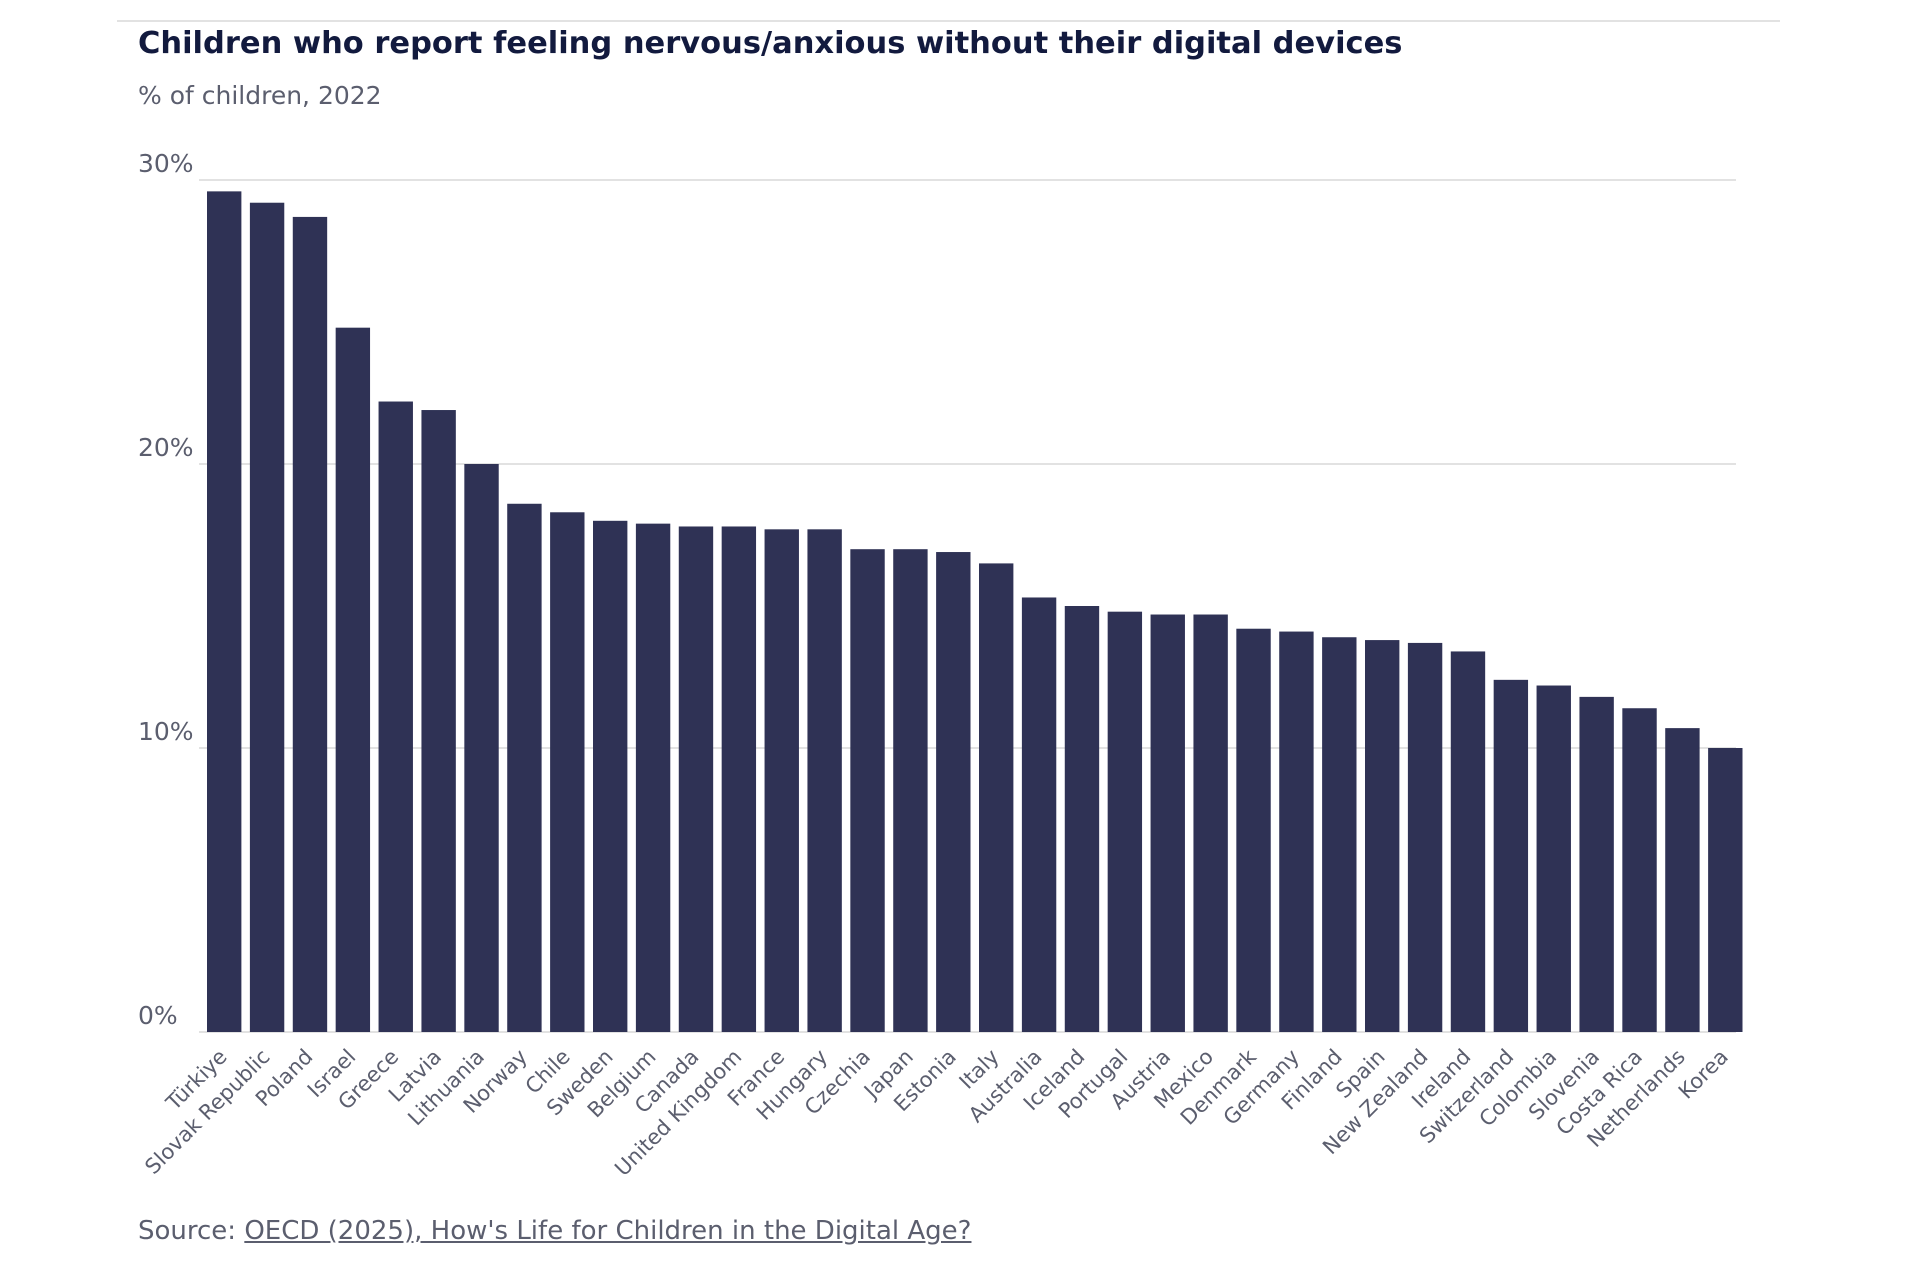  What do you see at coordinates (191, 1231) in the screenshot?
I see `source-prefix: Source:` at bounding box center [191, 1231].